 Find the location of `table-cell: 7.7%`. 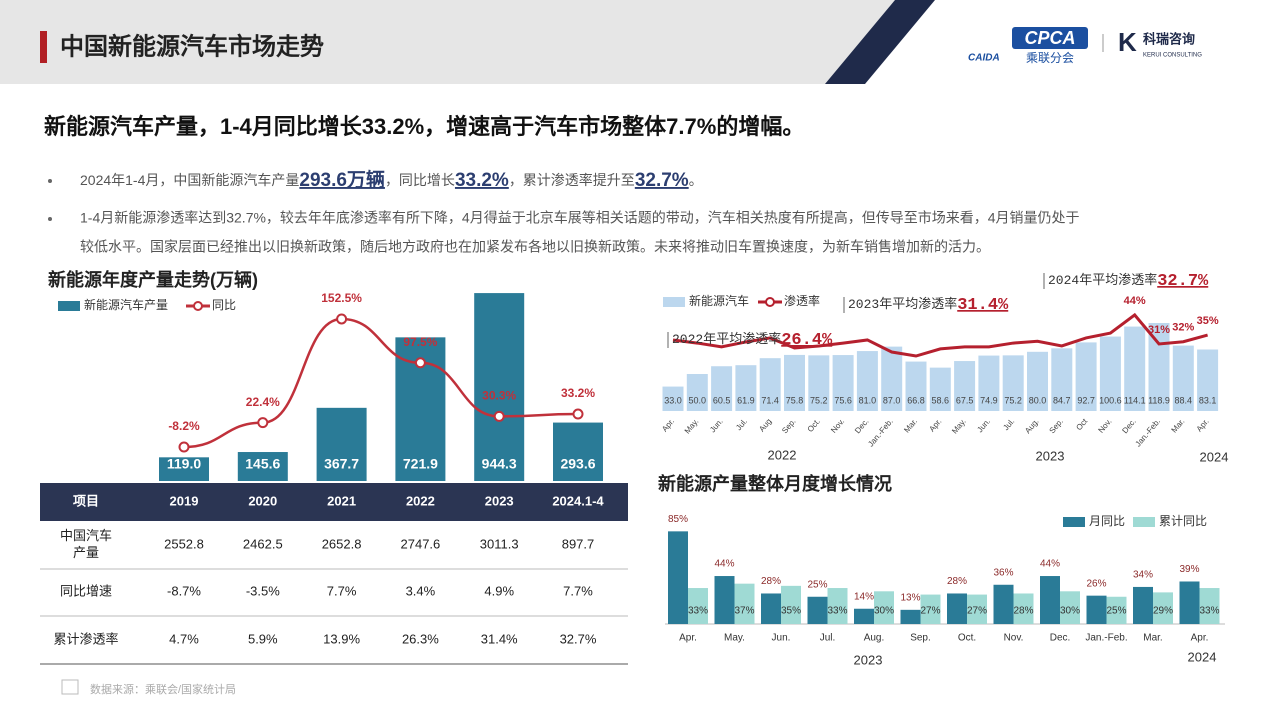

table-cell: 7.7% is located at coordinates (342, 590).